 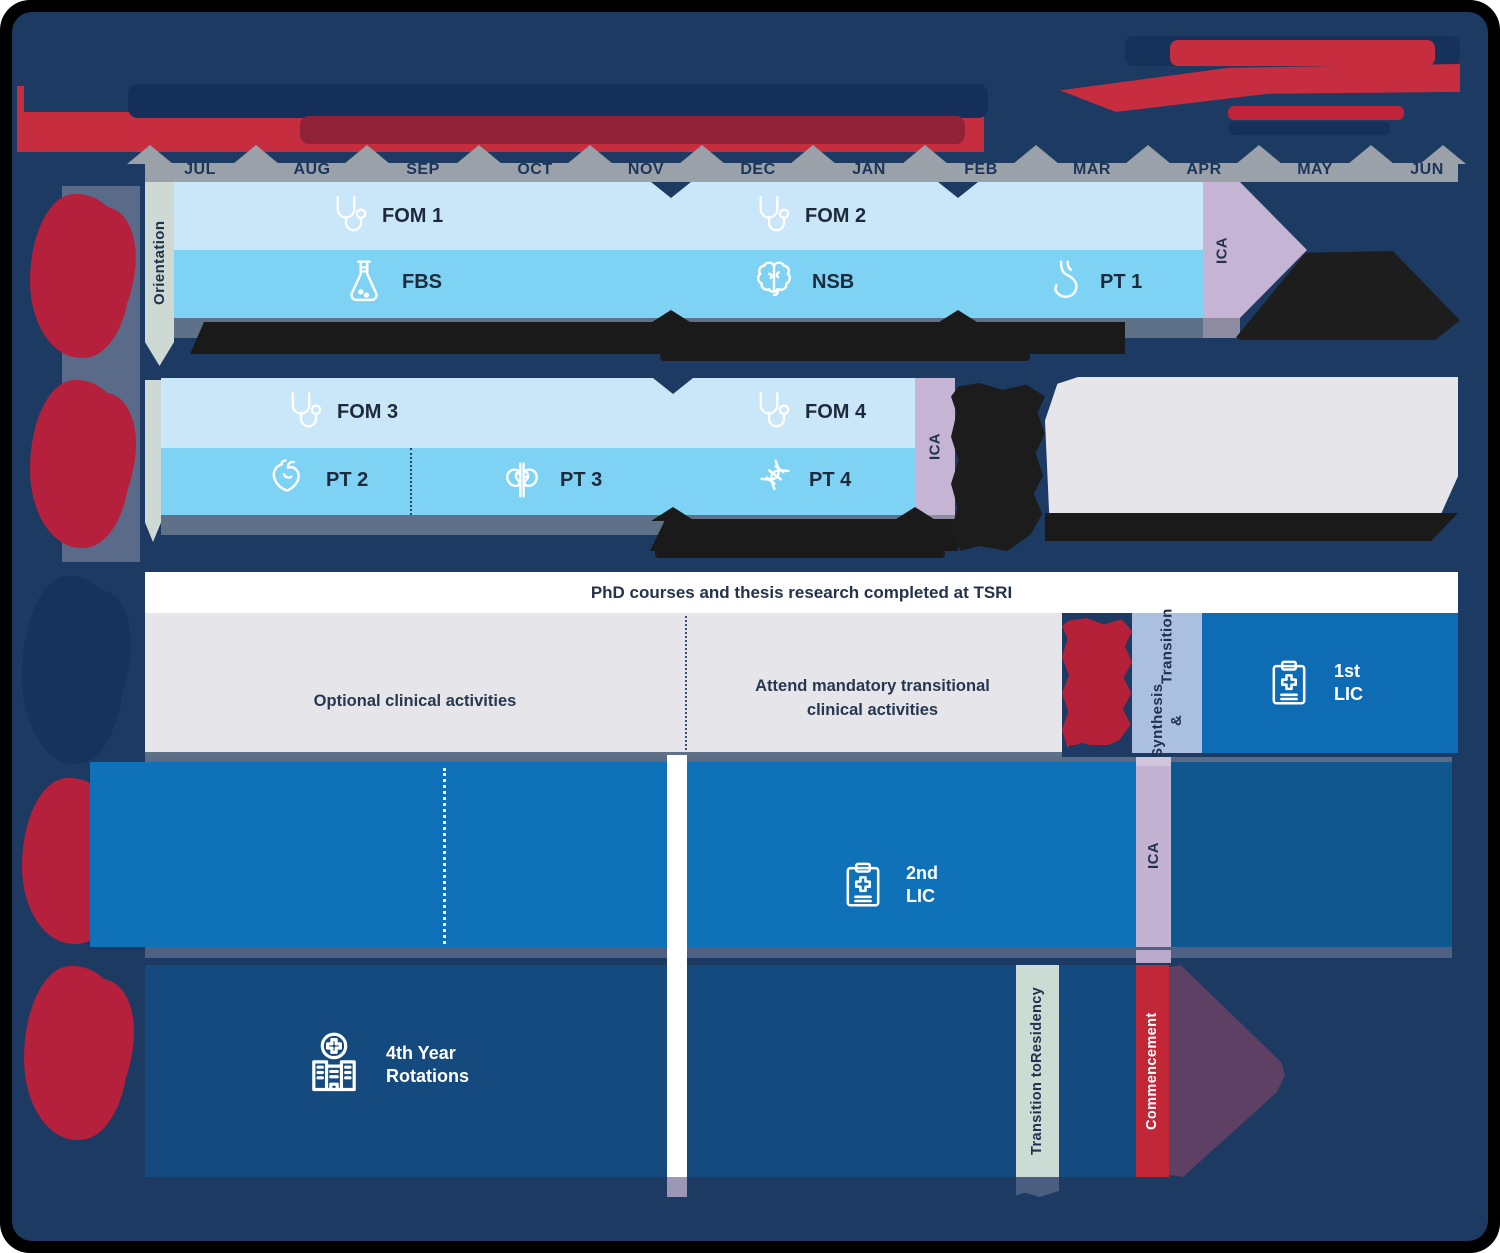 I want to click on year1-summer-banner, so click(x=657, y=338).